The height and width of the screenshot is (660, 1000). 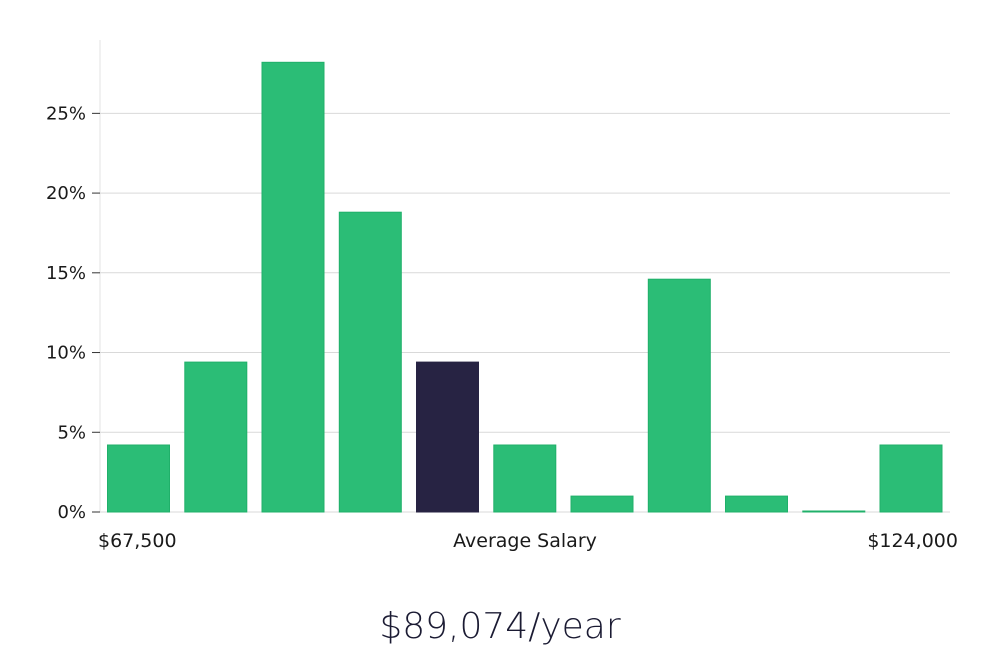 I want to click on x-max-label: $124,000, so click(x=912, y=541).